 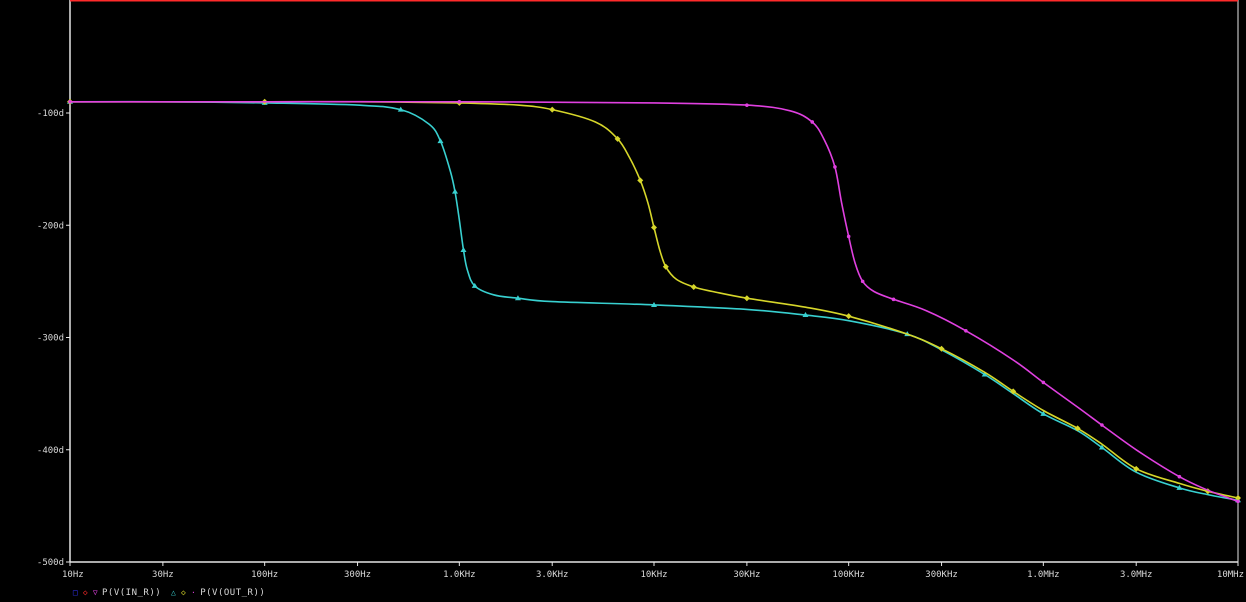 What do you see at coordinates (264, 575) in the screenshot?
I see `x-tick-label: 100Hz` at bounding box center [264, 575].